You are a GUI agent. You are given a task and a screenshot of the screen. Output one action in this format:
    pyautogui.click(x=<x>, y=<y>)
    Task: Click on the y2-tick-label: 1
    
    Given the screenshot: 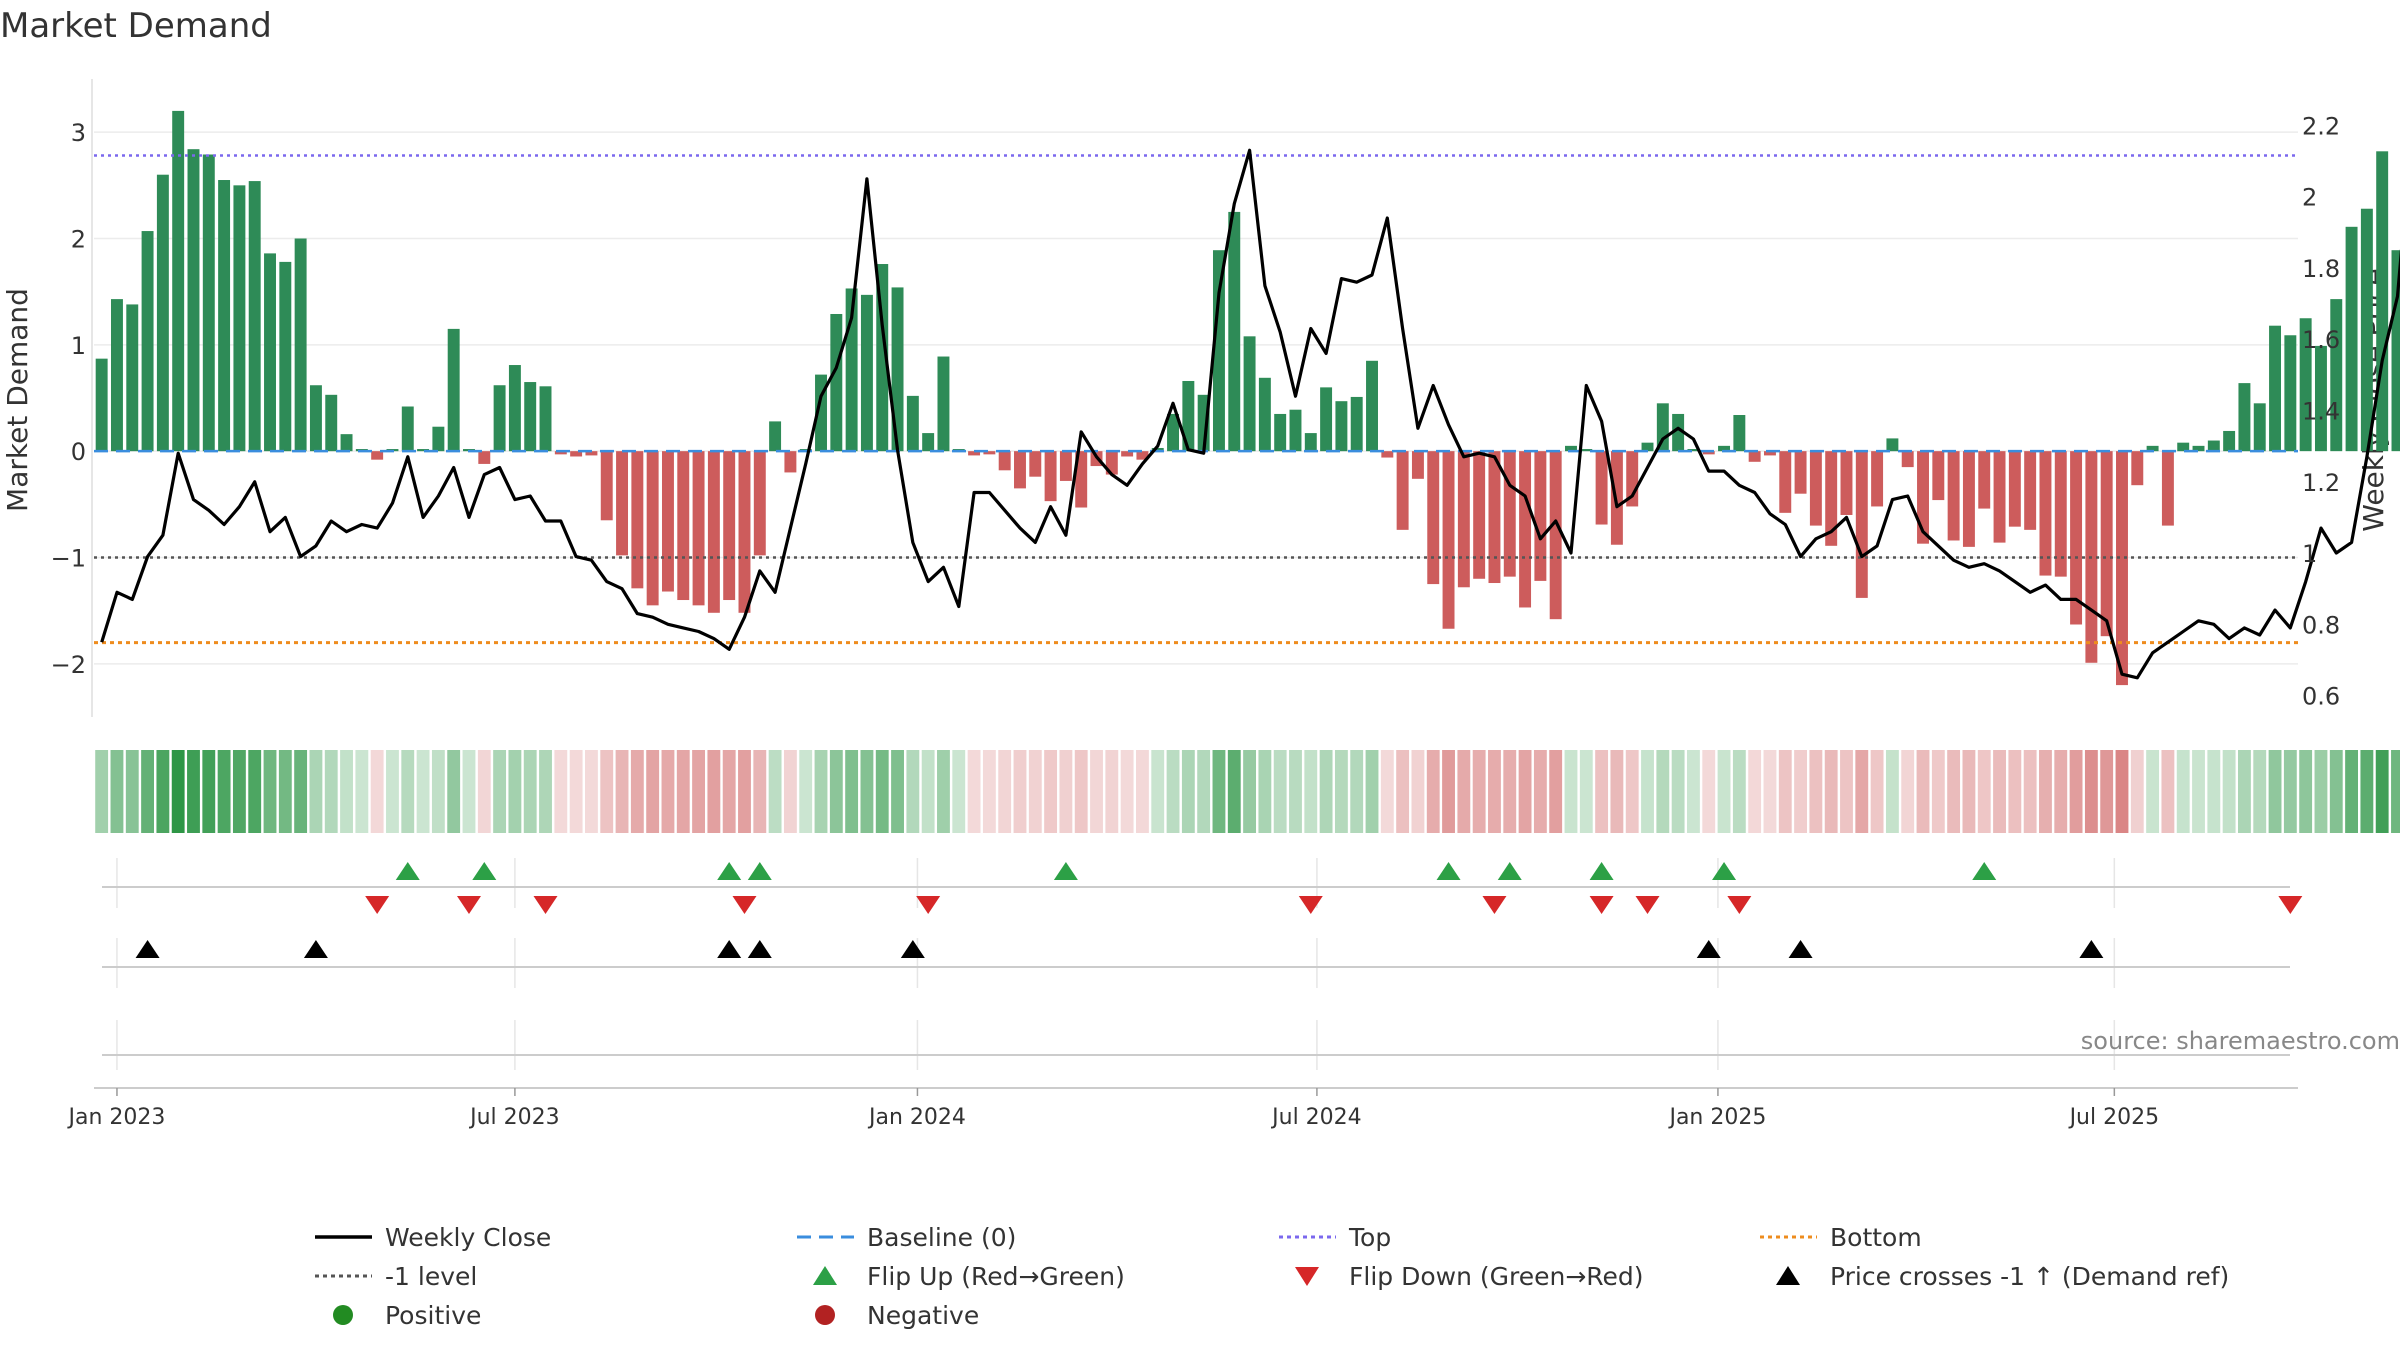 What is the action you would take?
    pyautogui.click(x=2309, y=554)
    